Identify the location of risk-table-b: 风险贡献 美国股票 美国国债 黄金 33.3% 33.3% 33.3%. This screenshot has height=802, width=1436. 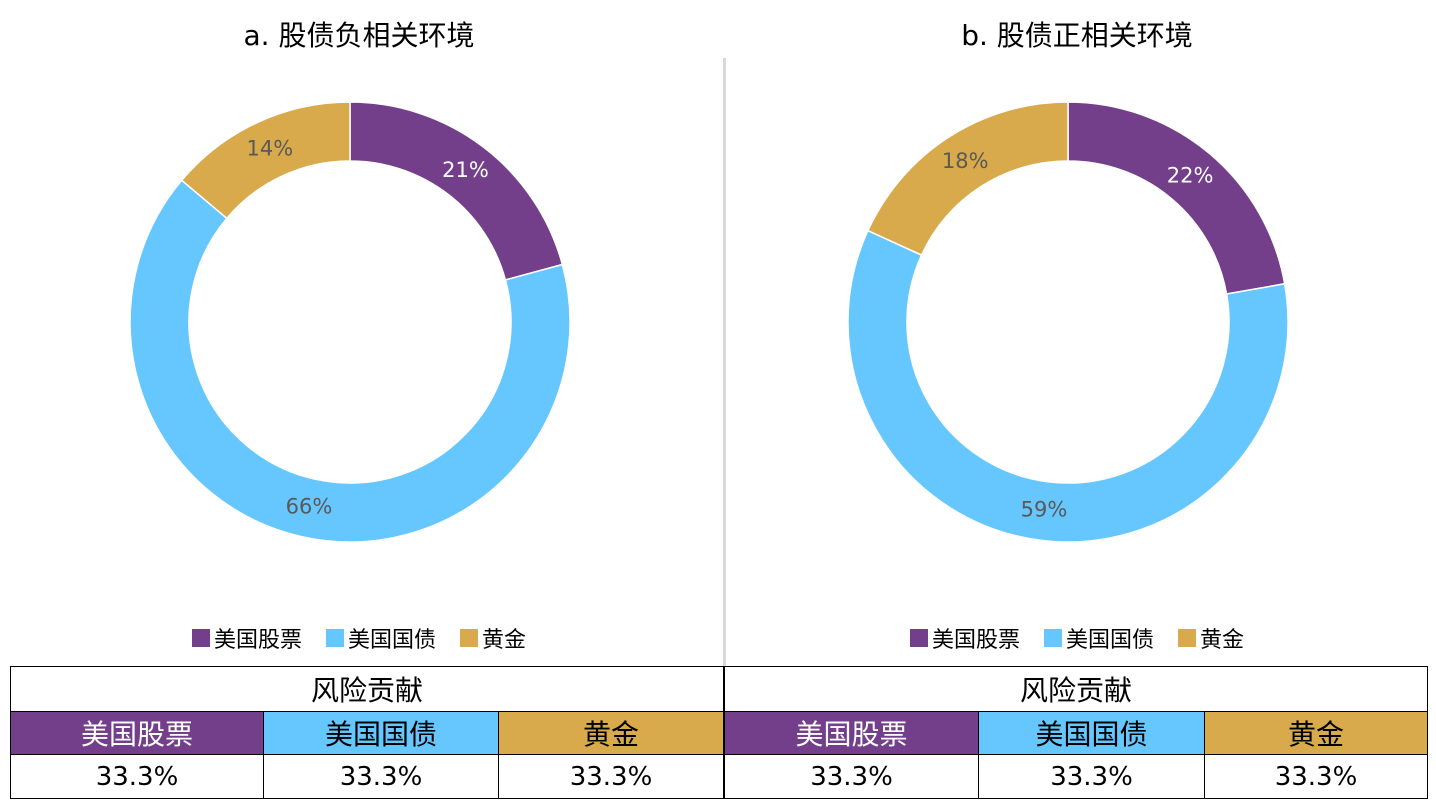
(1076, 732).